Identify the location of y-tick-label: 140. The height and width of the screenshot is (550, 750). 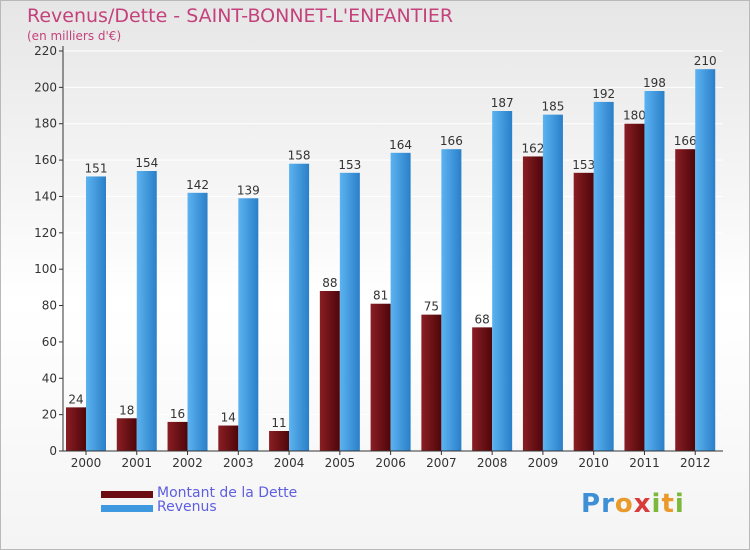
(45, 196).